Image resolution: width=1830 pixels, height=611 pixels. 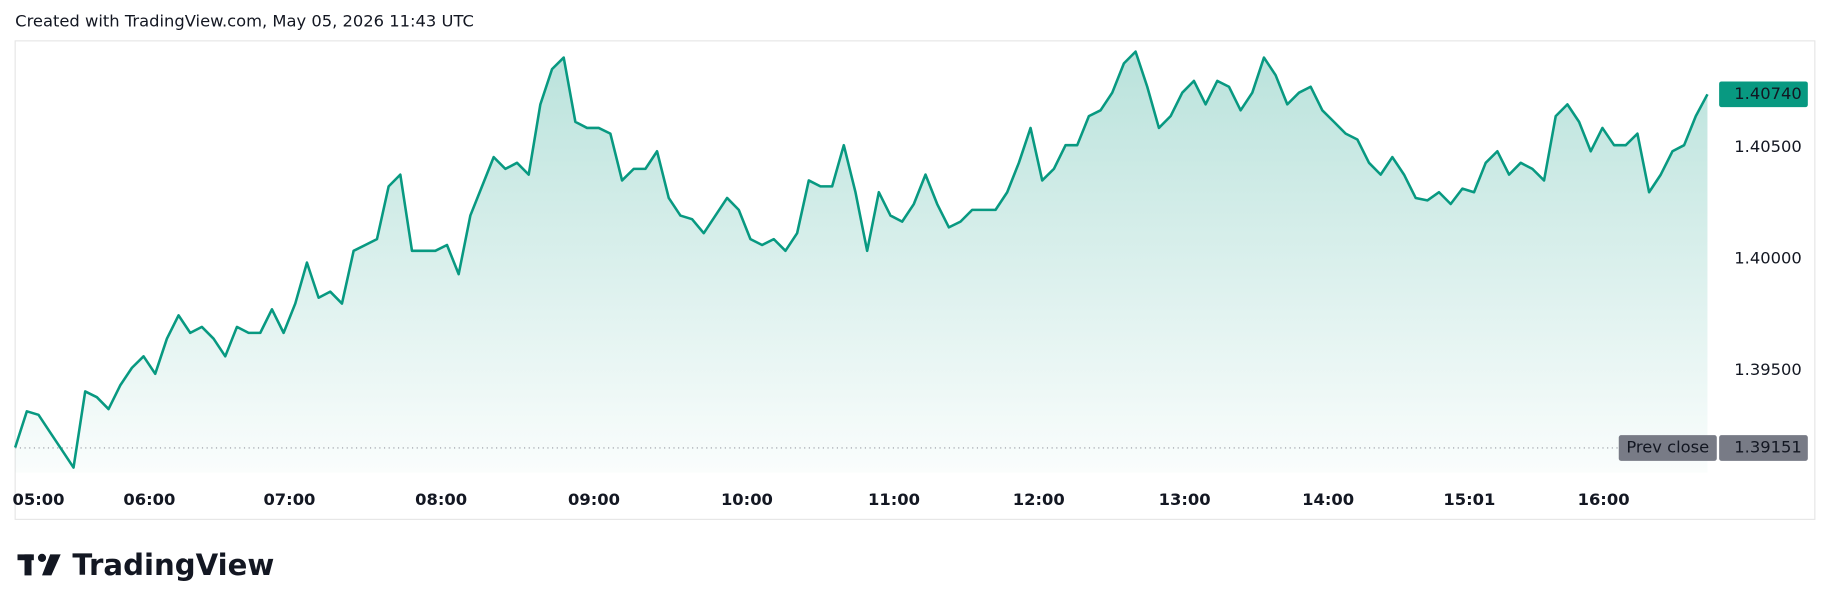 I want to click on last-price-box, so click(x=1763, y=94).